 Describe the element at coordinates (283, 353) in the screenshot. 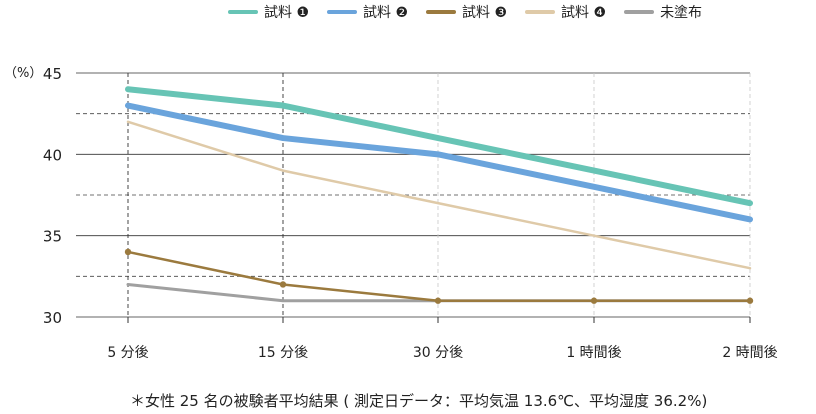

I see `x-tick-label: 15 分後` at that location.